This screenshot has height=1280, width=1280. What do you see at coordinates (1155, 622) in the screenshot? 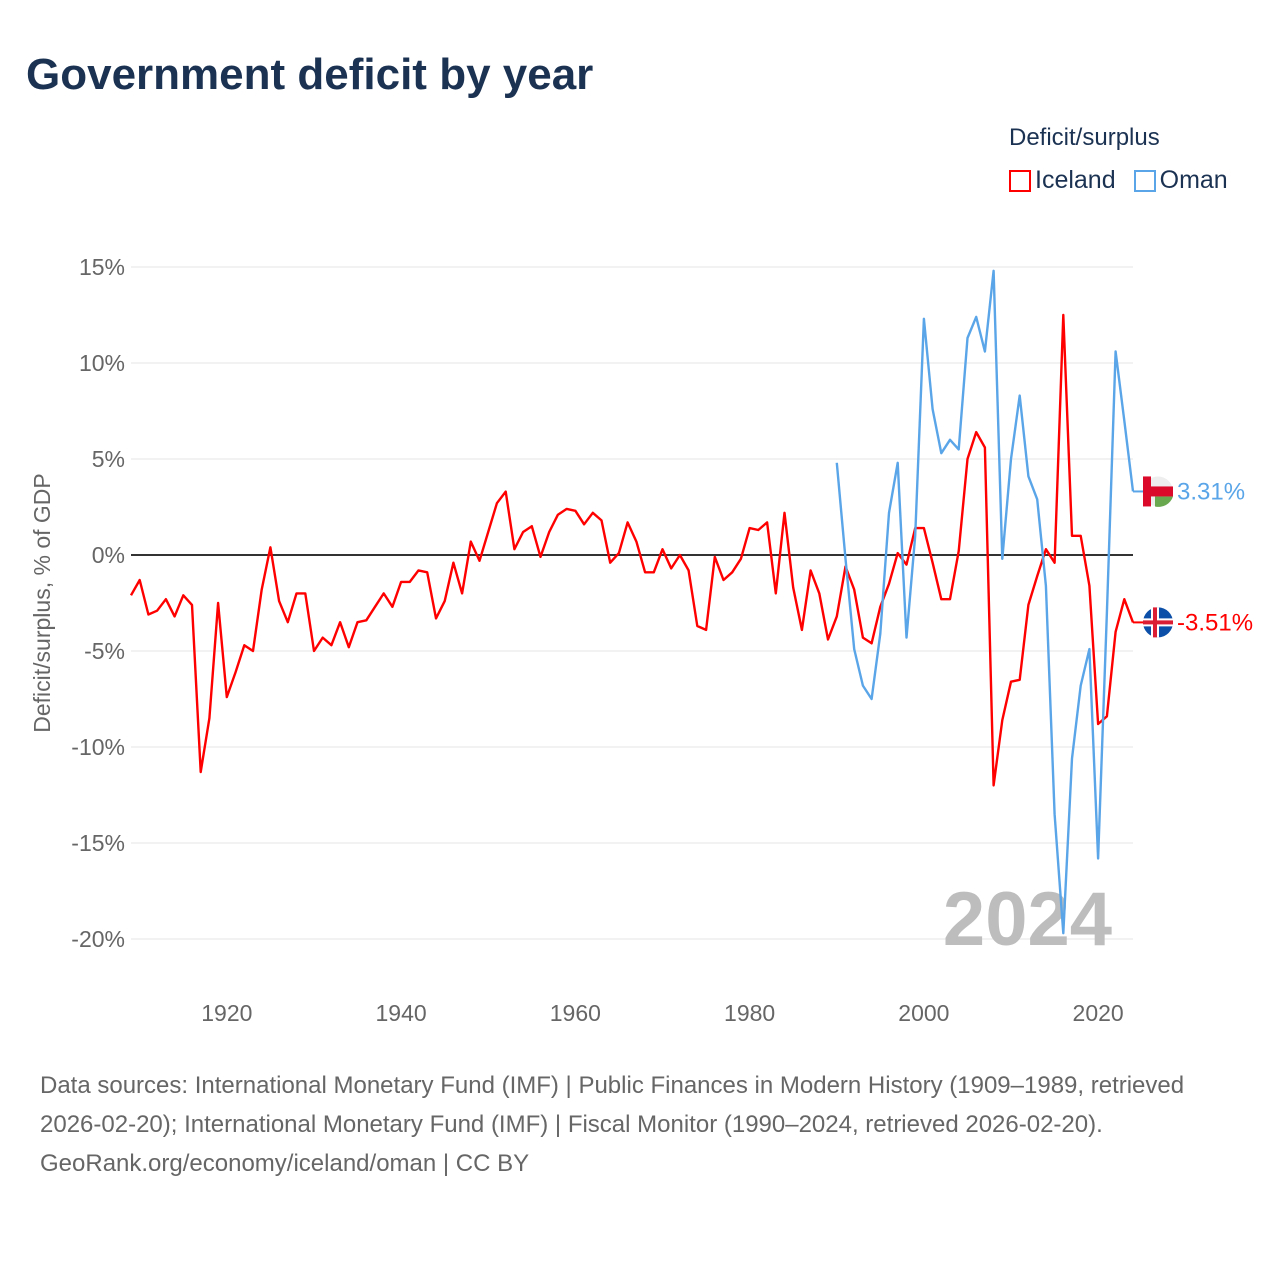
I see `iceland-flag-red-v` at bounding box center [1155, 622].